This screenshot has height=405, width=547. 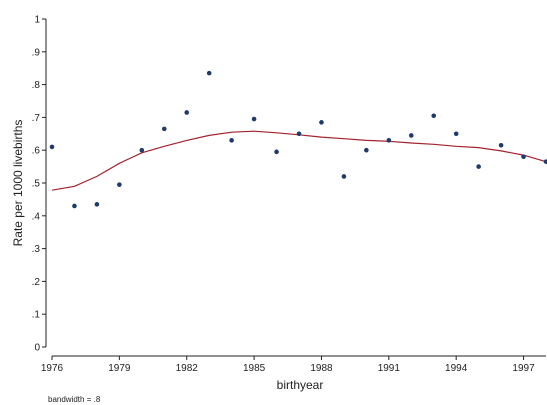 What do you see at coordinates (299, 160) in the screenshot?
I see `lowess-line` at bounding box center [299, 160].